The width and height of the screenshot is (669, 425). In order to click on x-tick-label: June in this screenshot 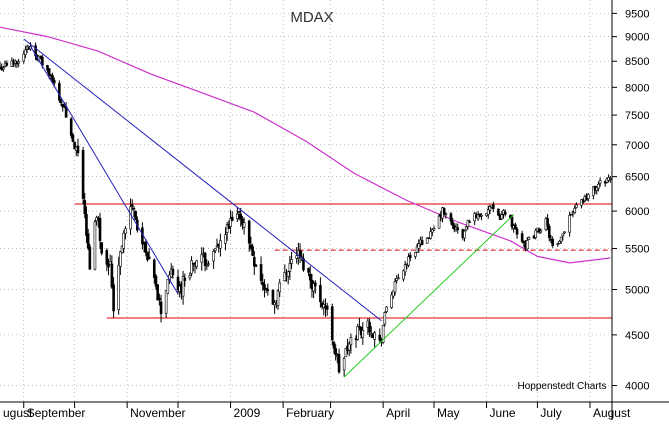, I will do `click(503, 413)`.